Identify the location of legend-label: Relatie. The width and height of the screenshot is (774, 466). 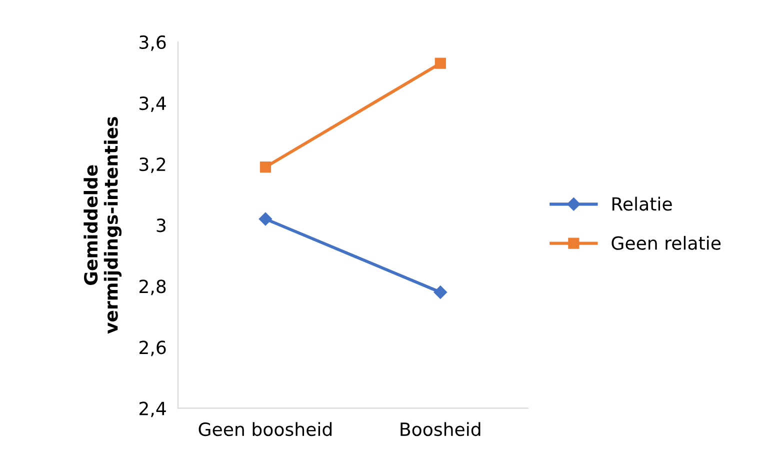
(642, 203).